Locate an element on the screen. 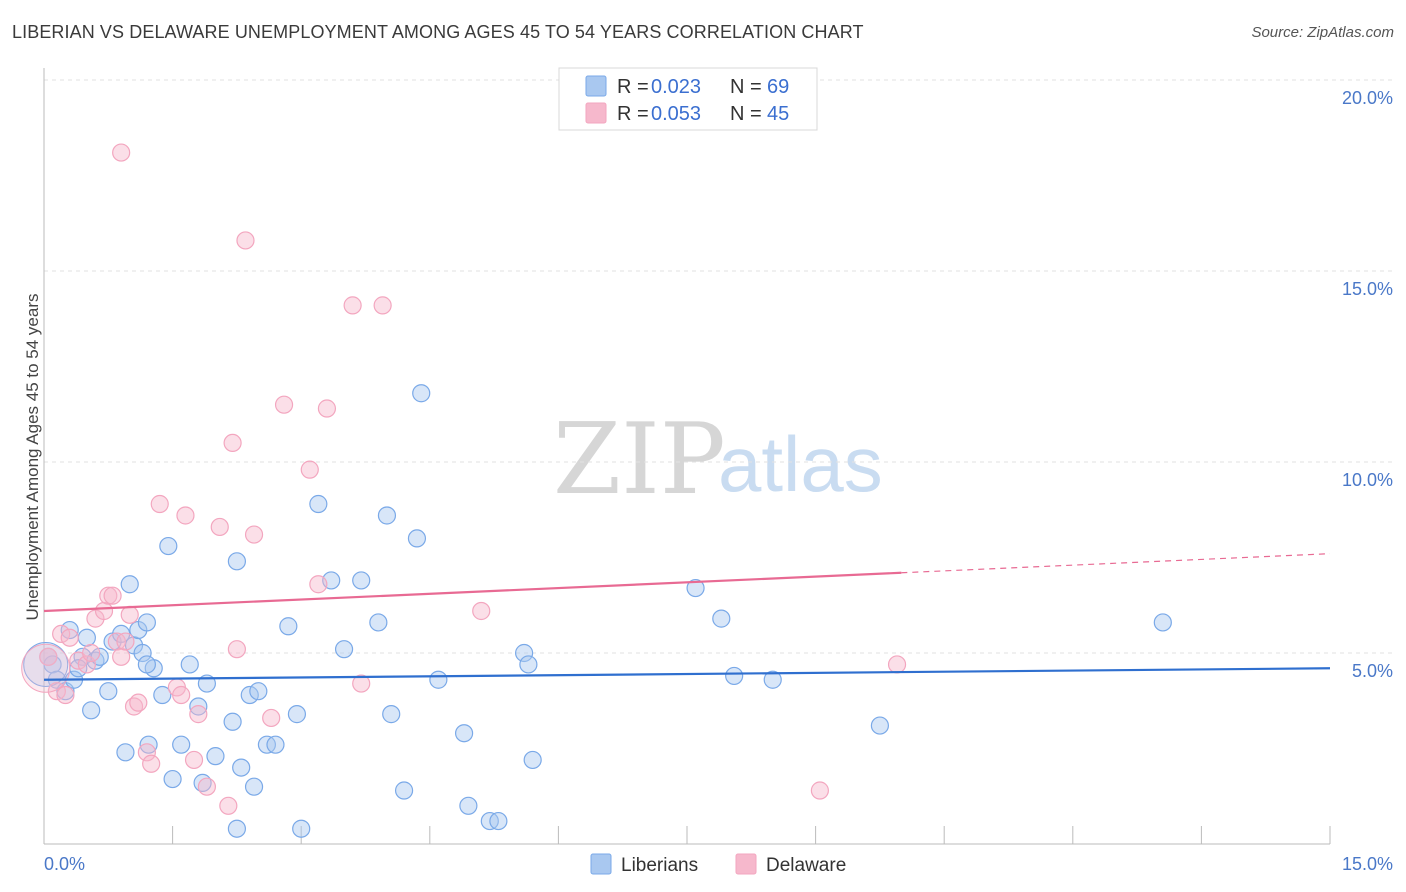 The height and width of the screenshot is (892, 1406). legend-r-label-liberians: R = is located at coordinates (633, 87).